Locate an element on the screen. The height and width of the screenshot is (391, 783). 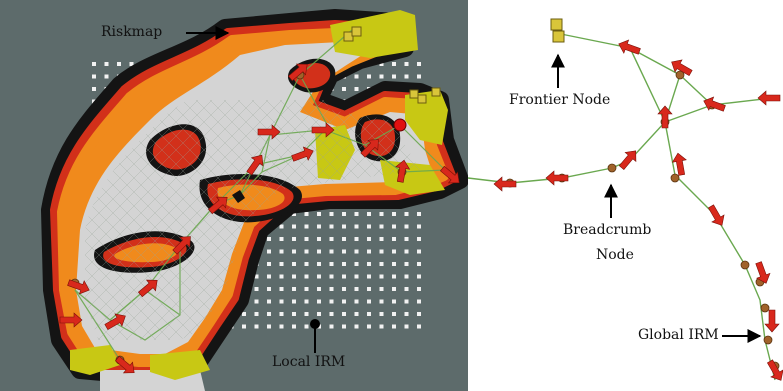
frontier-node-label: Frontier Node is located at coordinates (560, 100).